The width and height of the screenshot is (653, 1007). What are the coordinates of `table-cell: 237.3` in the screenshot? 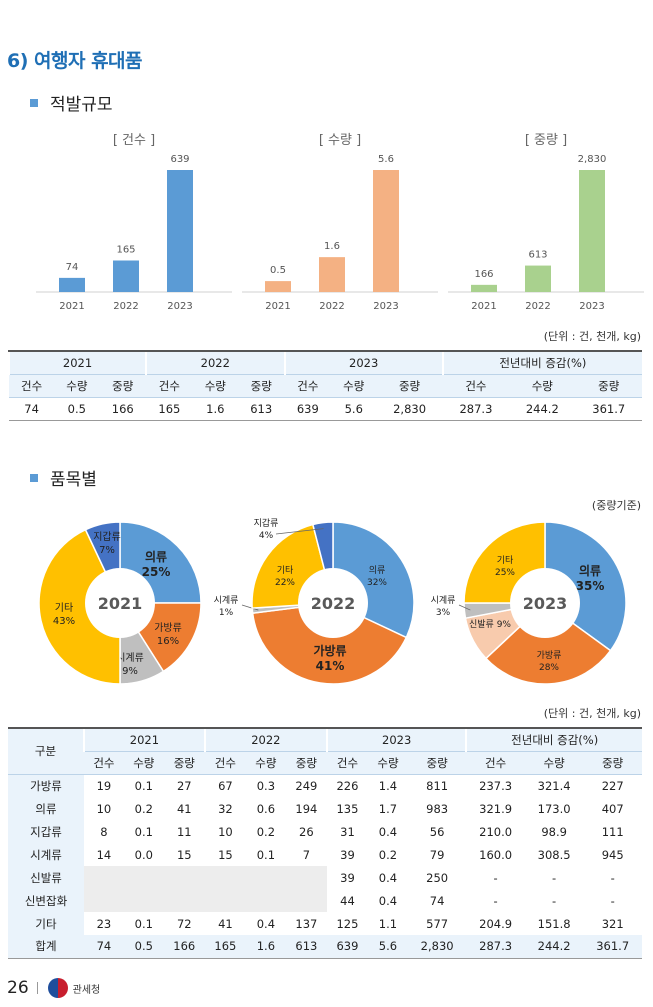 It's located at (496, 785).